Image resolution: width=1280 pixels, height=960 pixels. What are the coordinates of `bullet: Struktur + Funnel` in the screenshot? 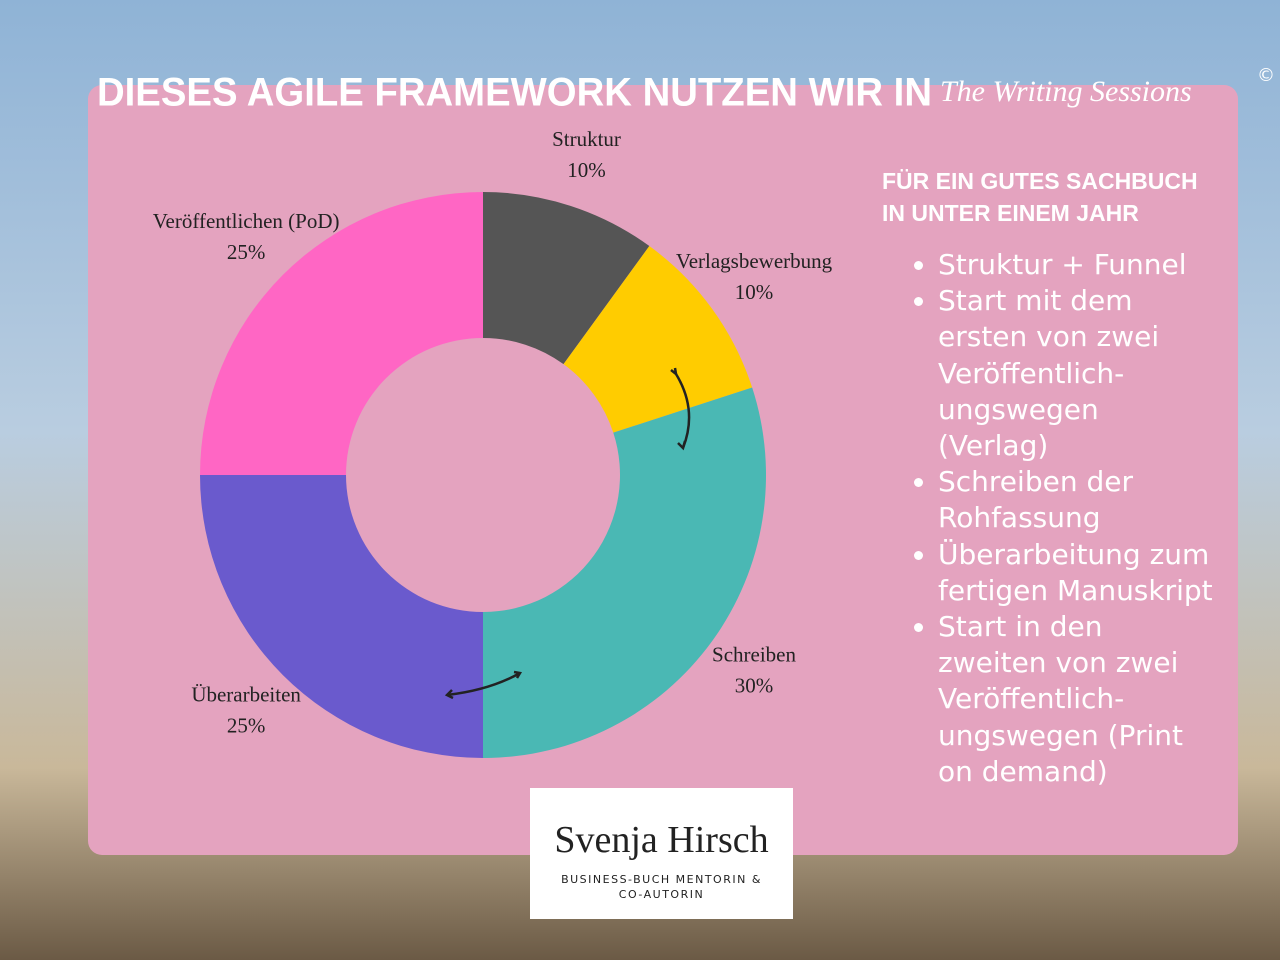 It's located at (1085, 265).